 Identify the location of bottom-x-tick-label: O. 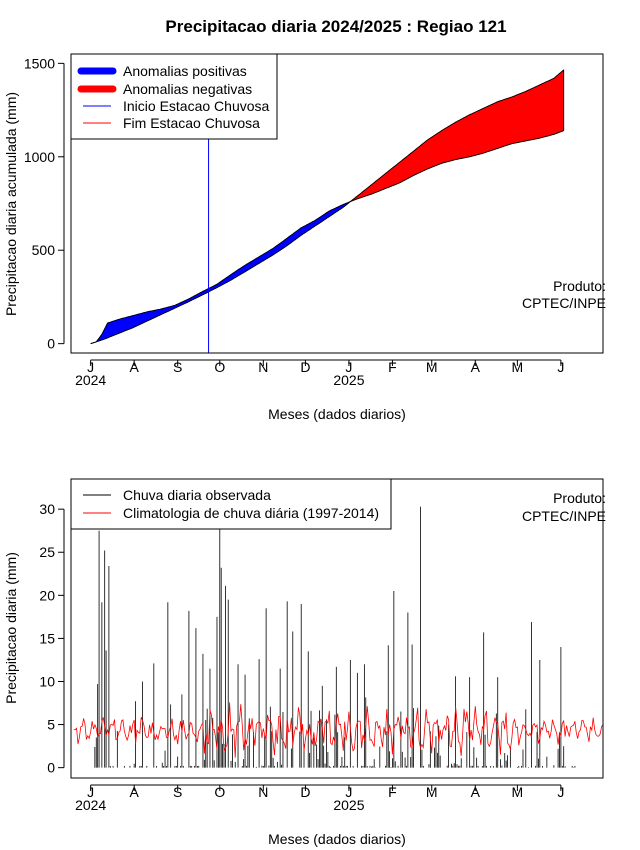
(219, 792).